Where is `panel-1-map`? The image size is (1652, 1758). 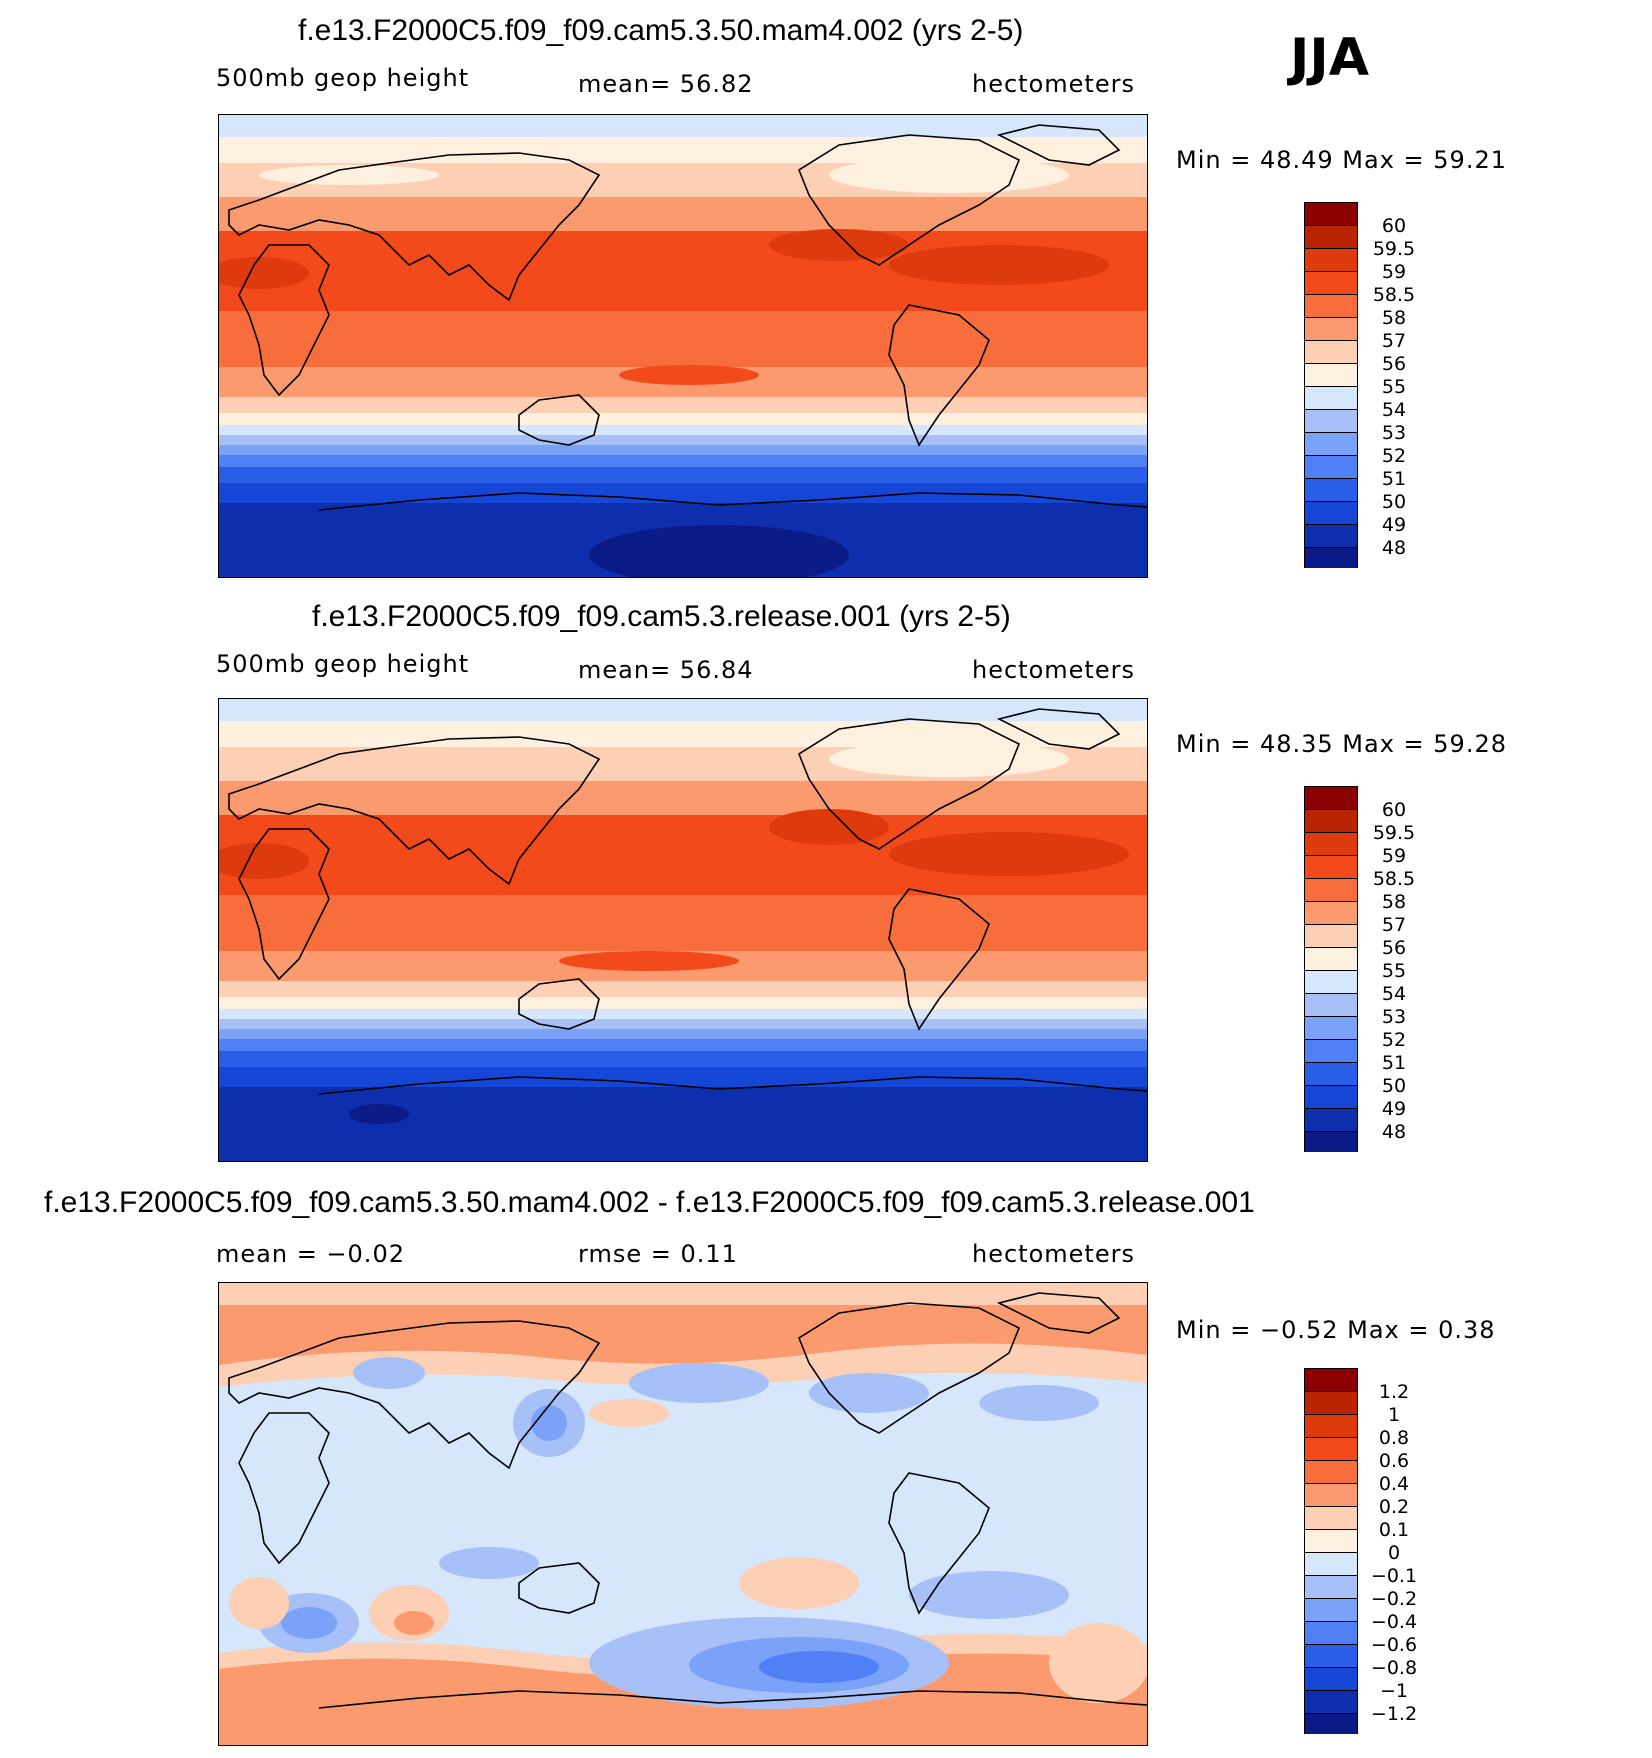
panel-1-map is located at coordinates (683, 346).